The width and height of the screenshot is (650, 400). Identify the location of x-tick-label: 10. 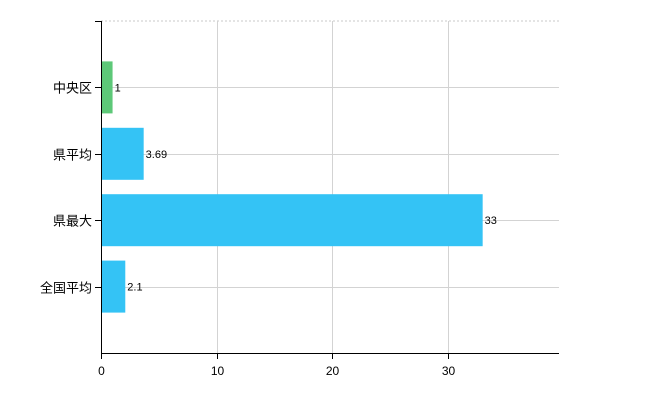
(218, 371).